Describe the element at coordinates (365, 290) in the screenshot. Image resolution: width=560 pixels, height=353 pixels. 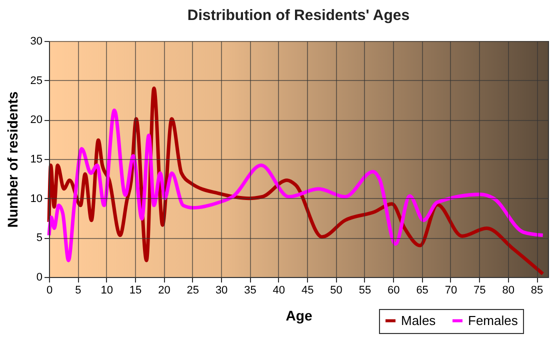
I see `x-tick-label: 55` at that location.